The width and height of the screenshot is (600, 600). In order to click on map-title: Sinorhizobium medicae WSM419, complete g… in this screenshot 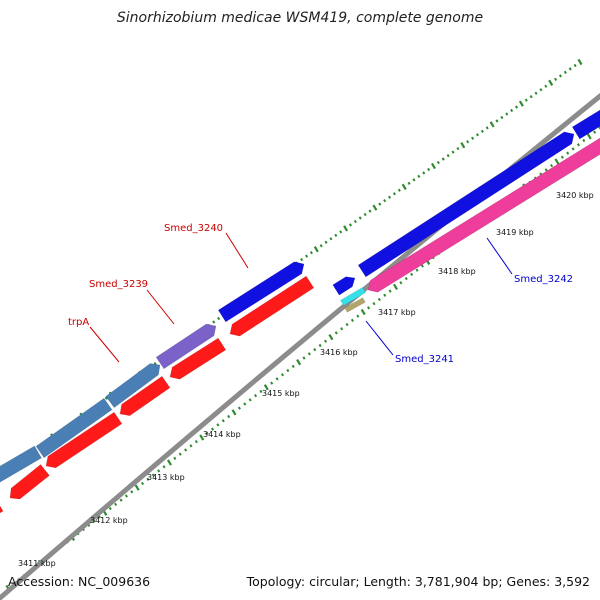, I will do `click(300, 18)`.